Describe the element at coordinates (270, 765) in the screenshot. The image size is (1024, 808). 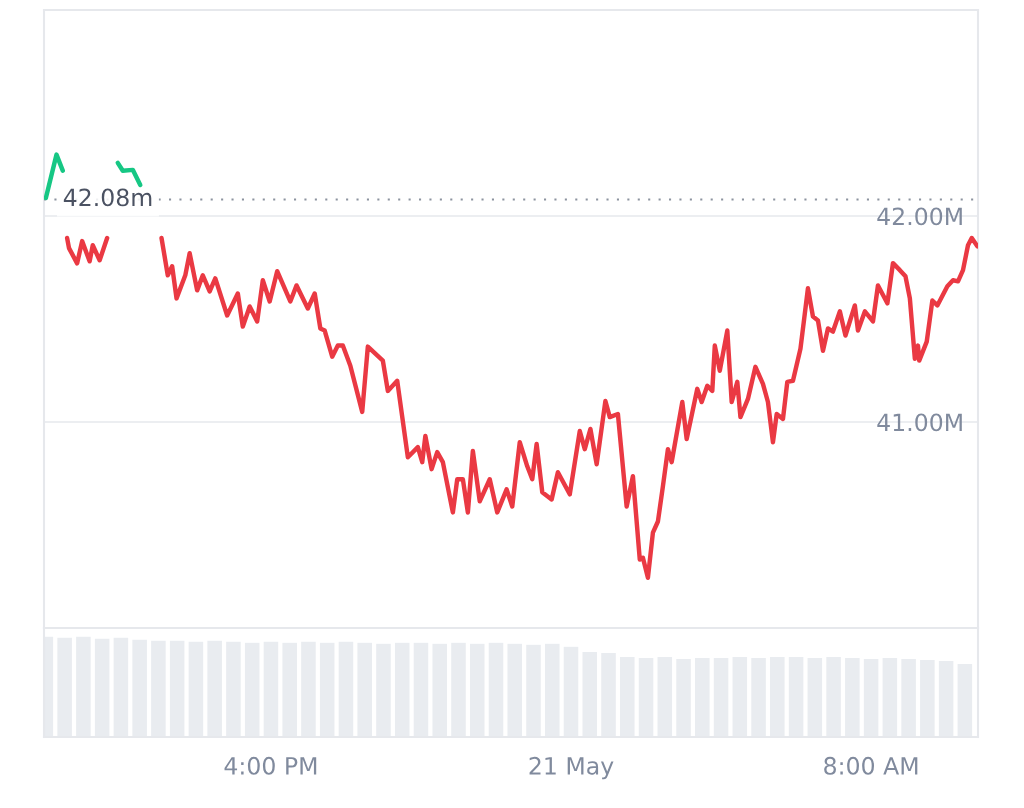
I see `x-tick-label: 4:00 PM` at that location.